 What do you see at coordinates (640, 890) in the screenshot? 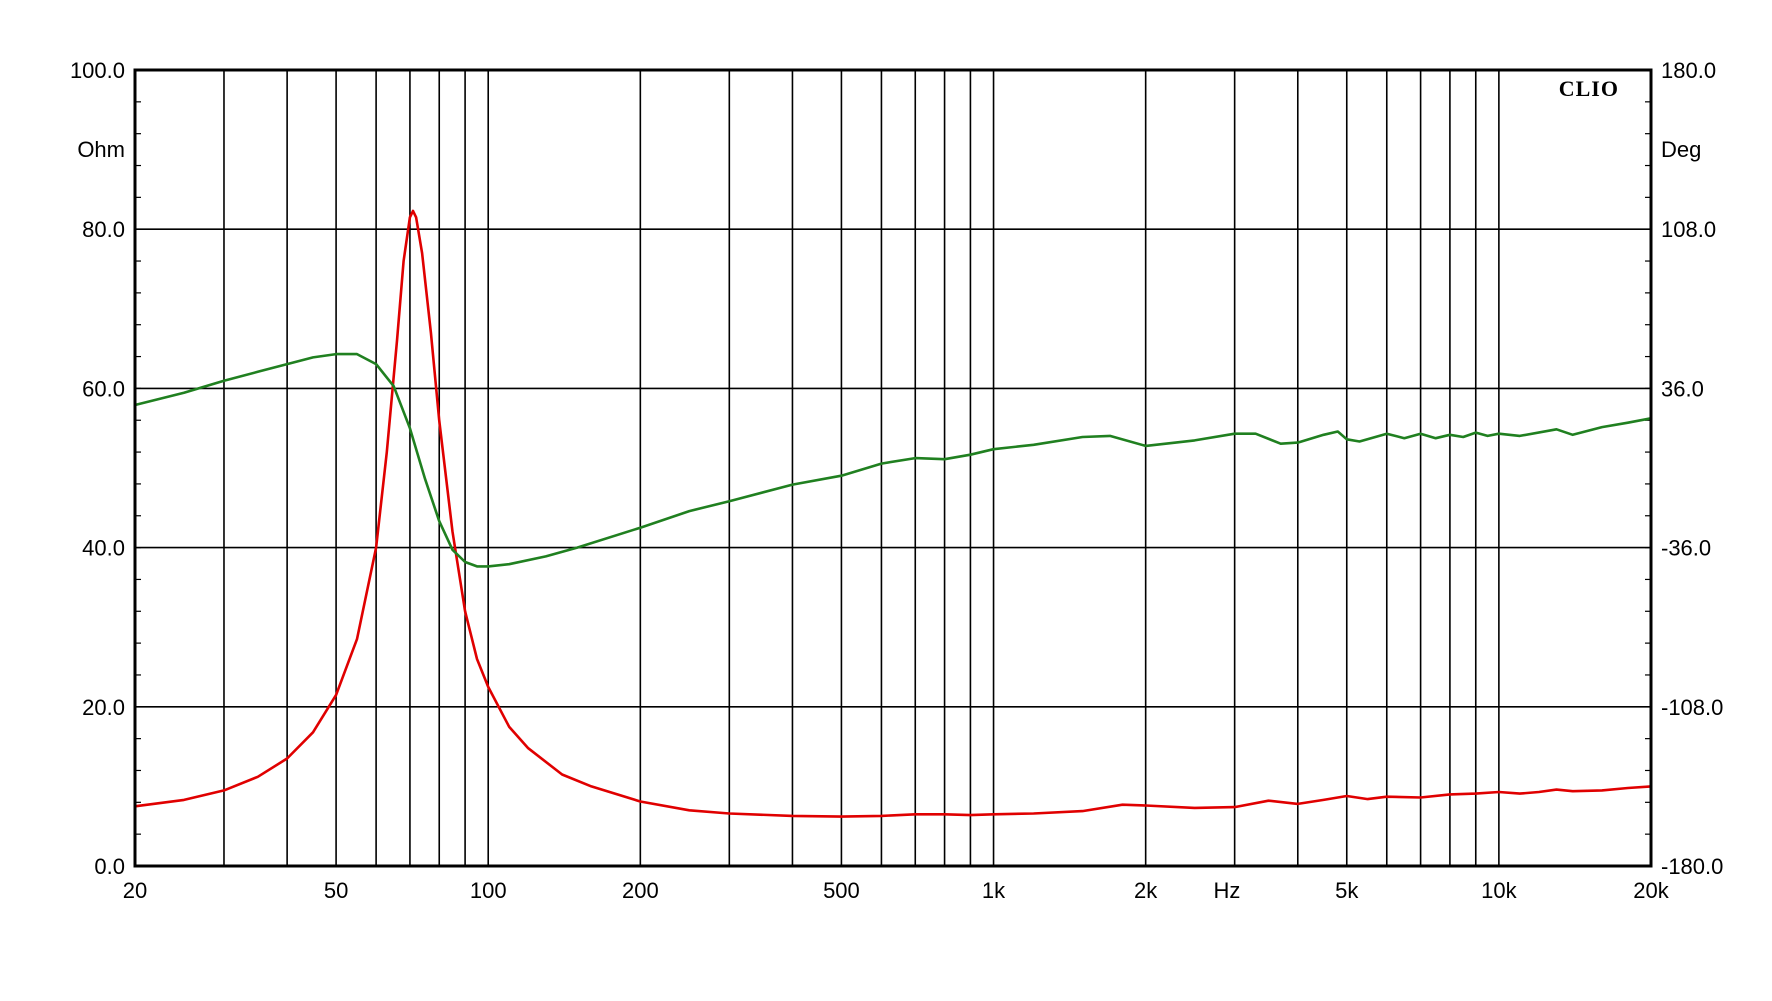
I see `x-tick-label: 200` at bounding box center [640, 890].